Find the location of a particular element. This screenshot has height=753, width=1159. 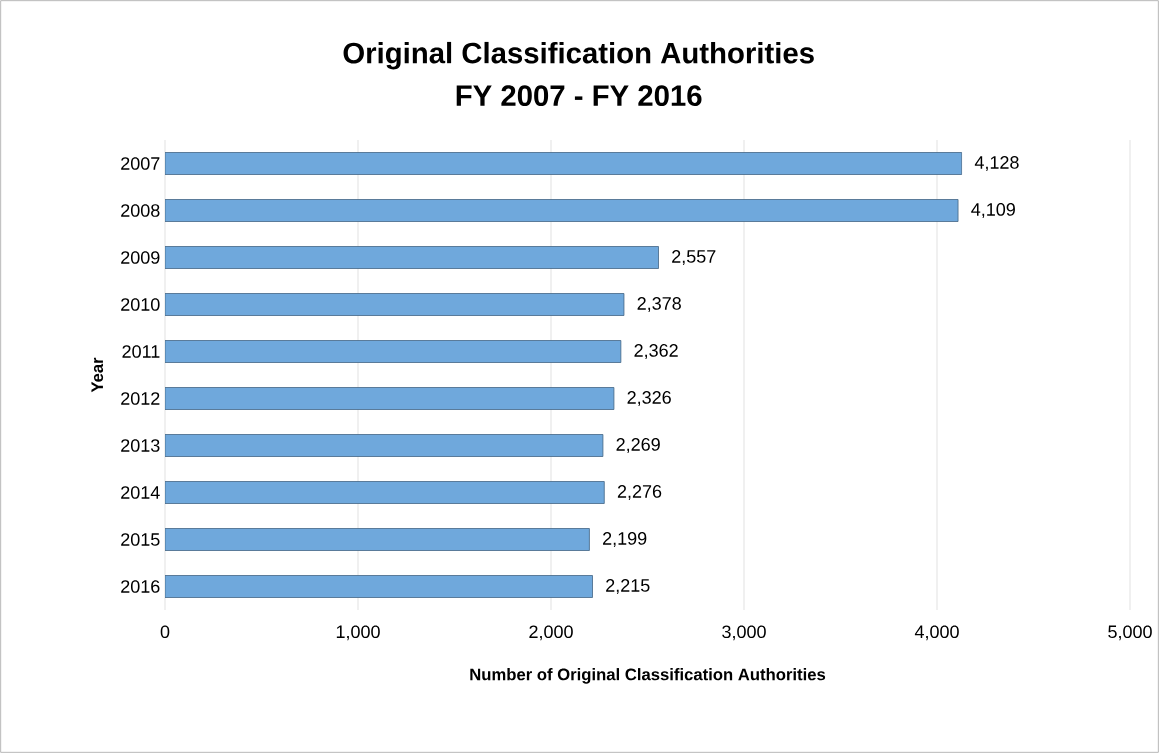

y-tick-label: 2014 is located at coordinates (140, 492).